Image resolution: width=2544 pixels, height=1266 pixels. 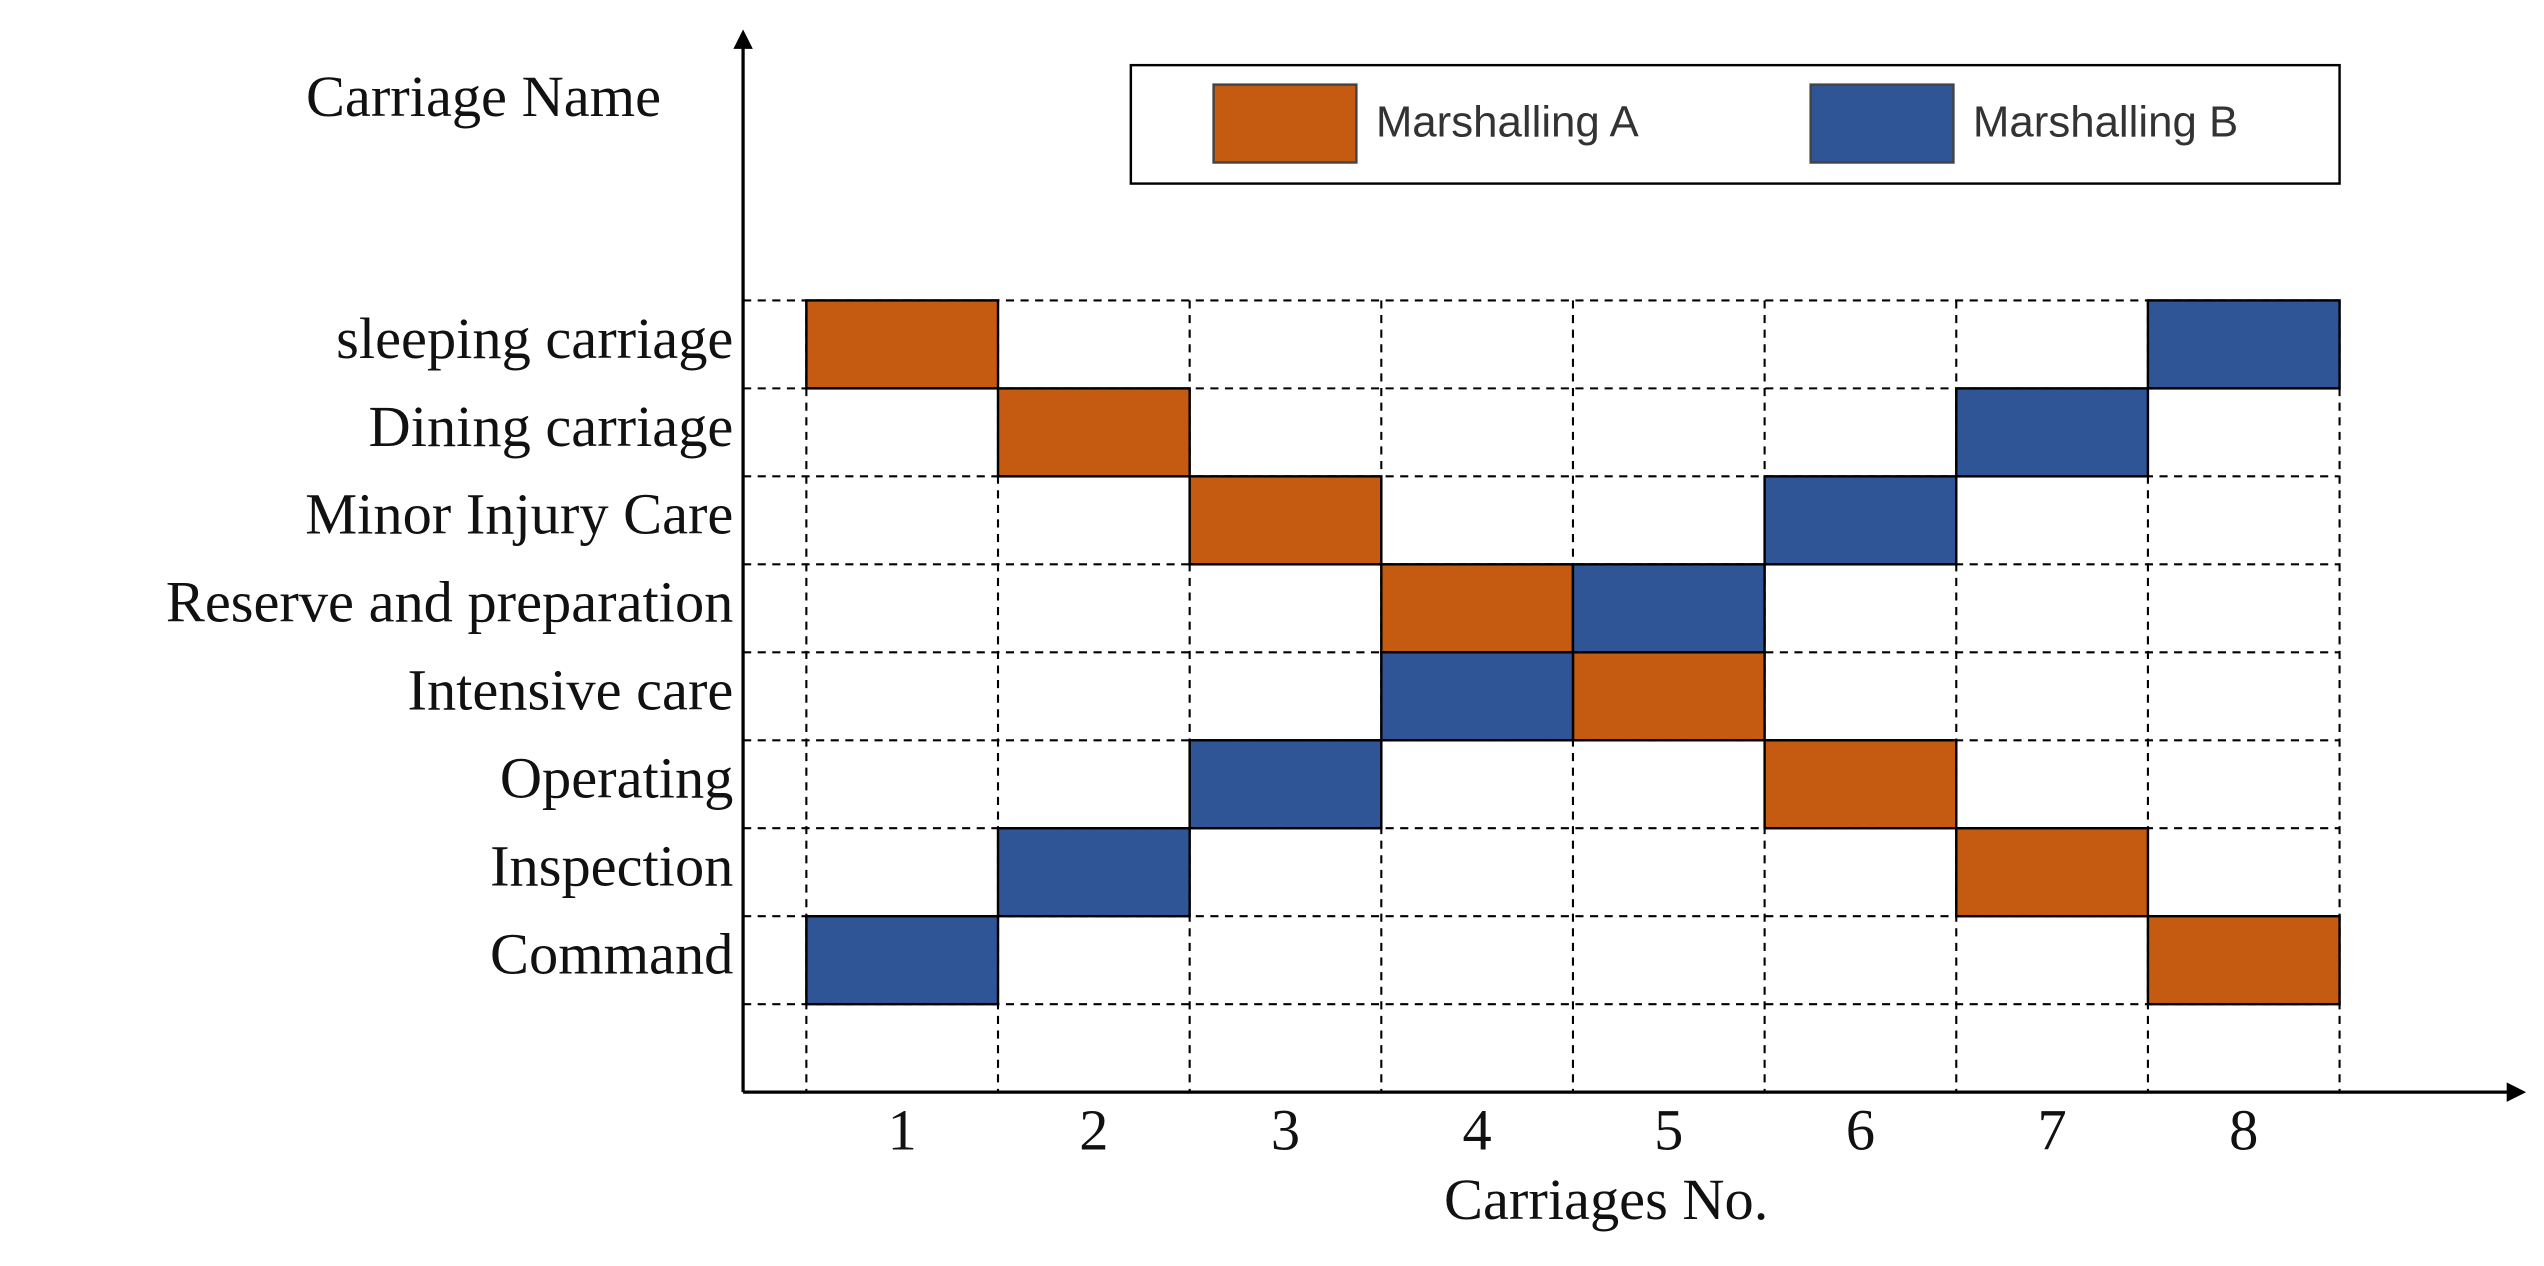 I want to click on x-tick-label: 5, so click(x=1668, y=1129).